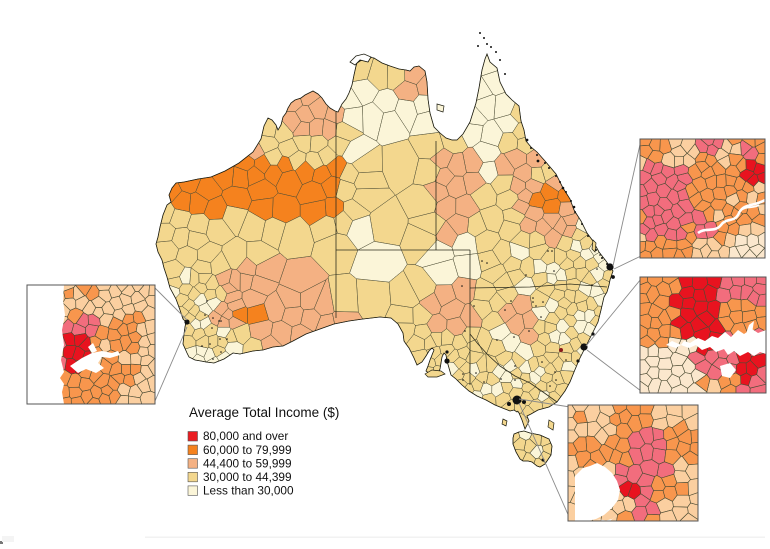  Describe the element at coordinates (247, 477) in the screenshot. I see `svg-text: 30,000 to 44,399` at that location.